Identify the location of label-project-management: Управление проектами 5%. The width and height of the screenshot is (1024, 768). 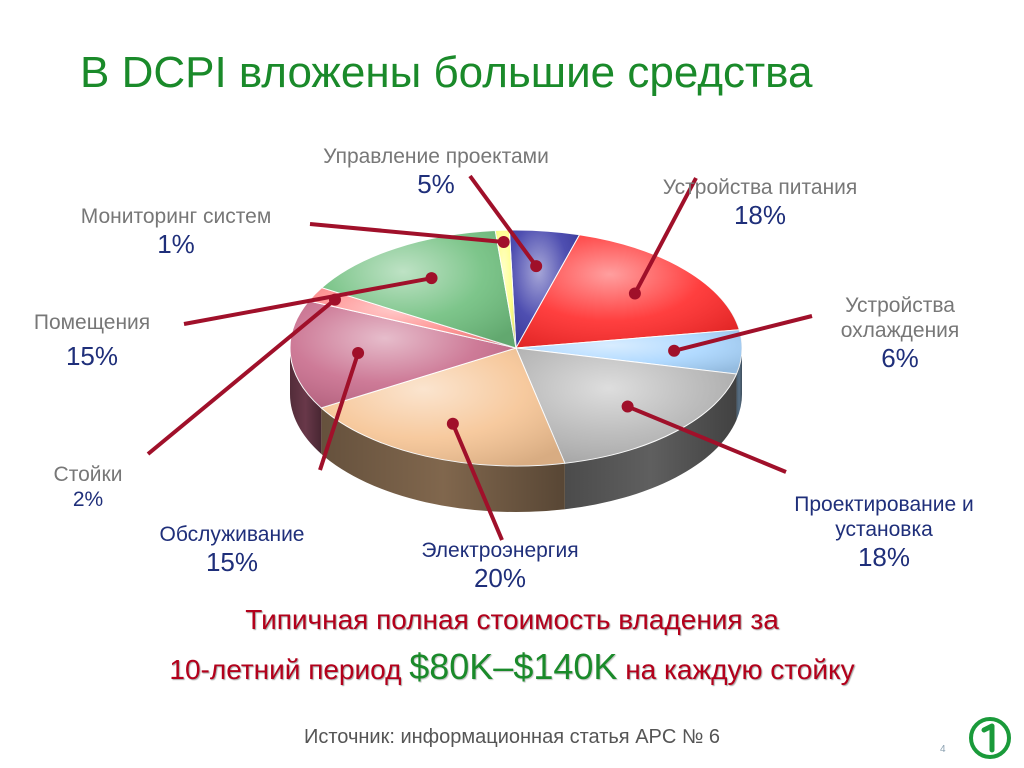
(436, 172).